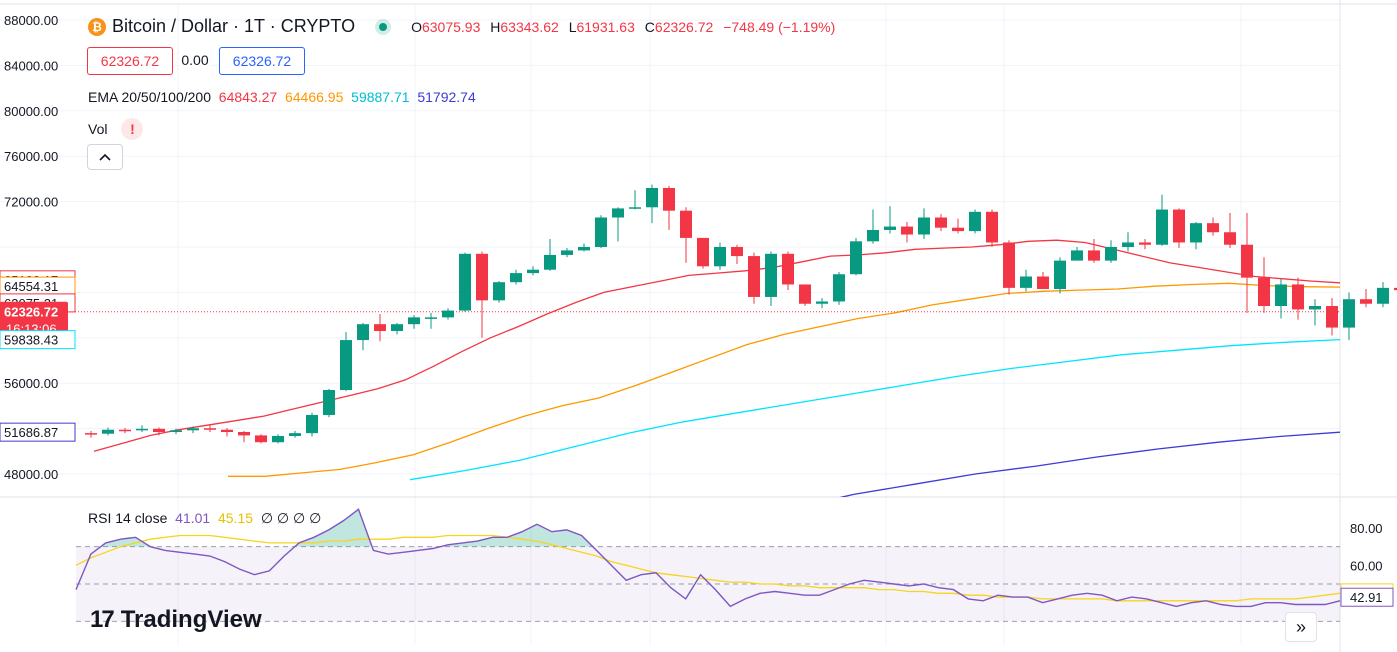 The width and height of the screenshot is (1397, 652). What do you see at coordinates (262, 61) in the screenshot?
I see `buy-button: 62326.72` at bounding box center [262, 61].